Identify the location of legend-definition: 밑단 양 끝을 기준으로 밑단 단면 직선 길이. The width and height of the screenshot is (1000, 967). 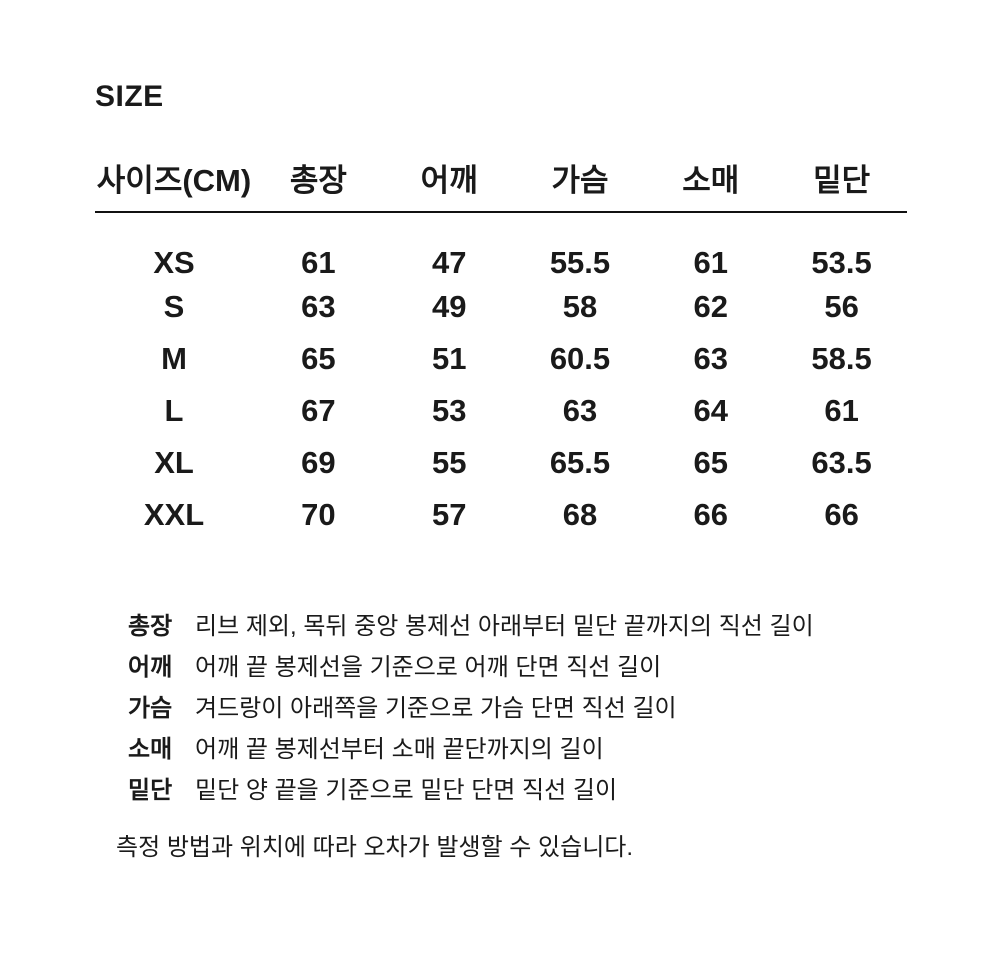
(406, 790).